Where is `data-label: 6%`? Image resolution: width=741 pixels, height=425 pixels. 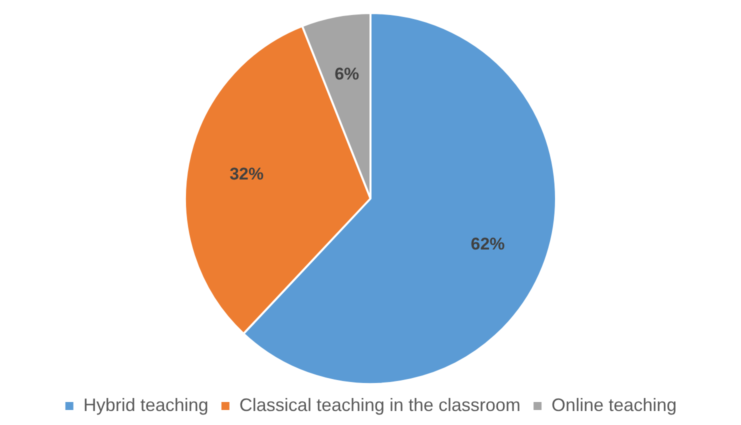
data-label: 6% is located at coordinates (347, 74).